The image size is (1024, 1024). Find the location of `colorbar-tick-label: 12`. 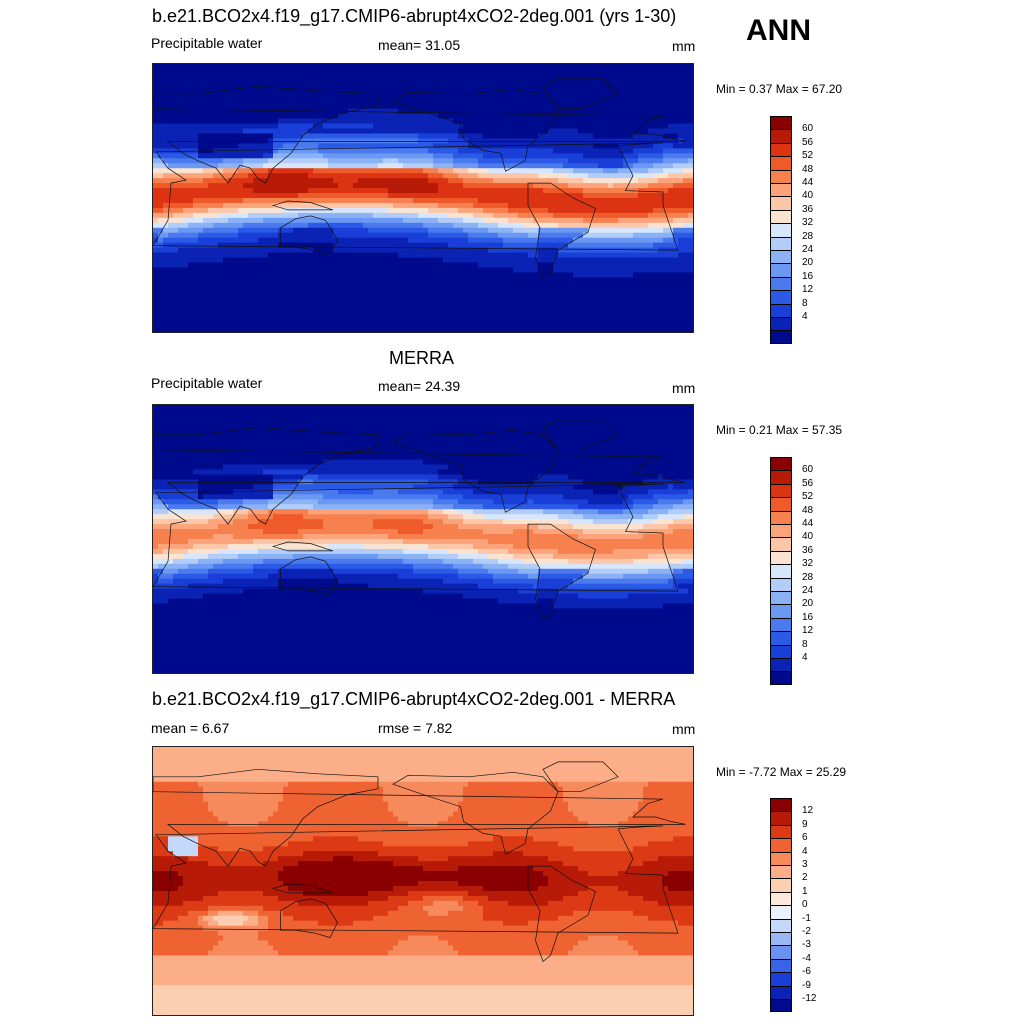

colorbar-tick-label: 12 is located at coordinates (808, 290).